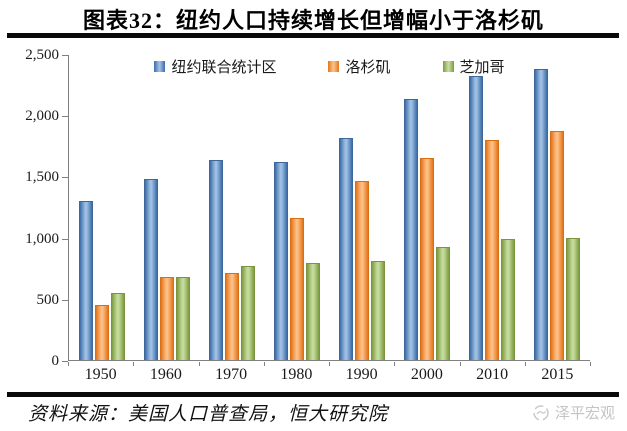  I want to click on x-axis: 1950 1960 1970 1980 1990 2000 2010 2015, so click(329, 375).